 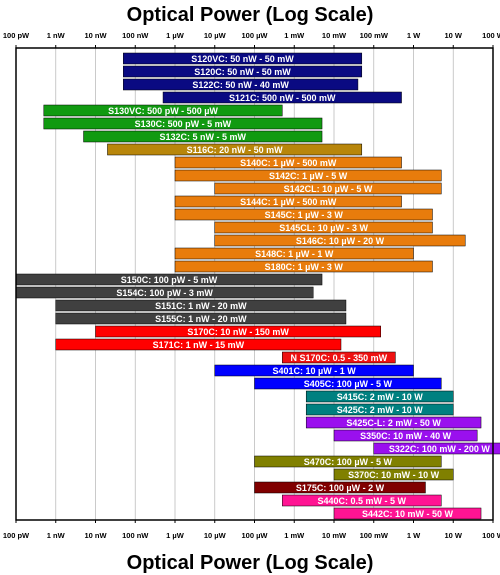 I want to click on bar-label: S405C: 100 µW - 5 W, so click(x=348, y=384).